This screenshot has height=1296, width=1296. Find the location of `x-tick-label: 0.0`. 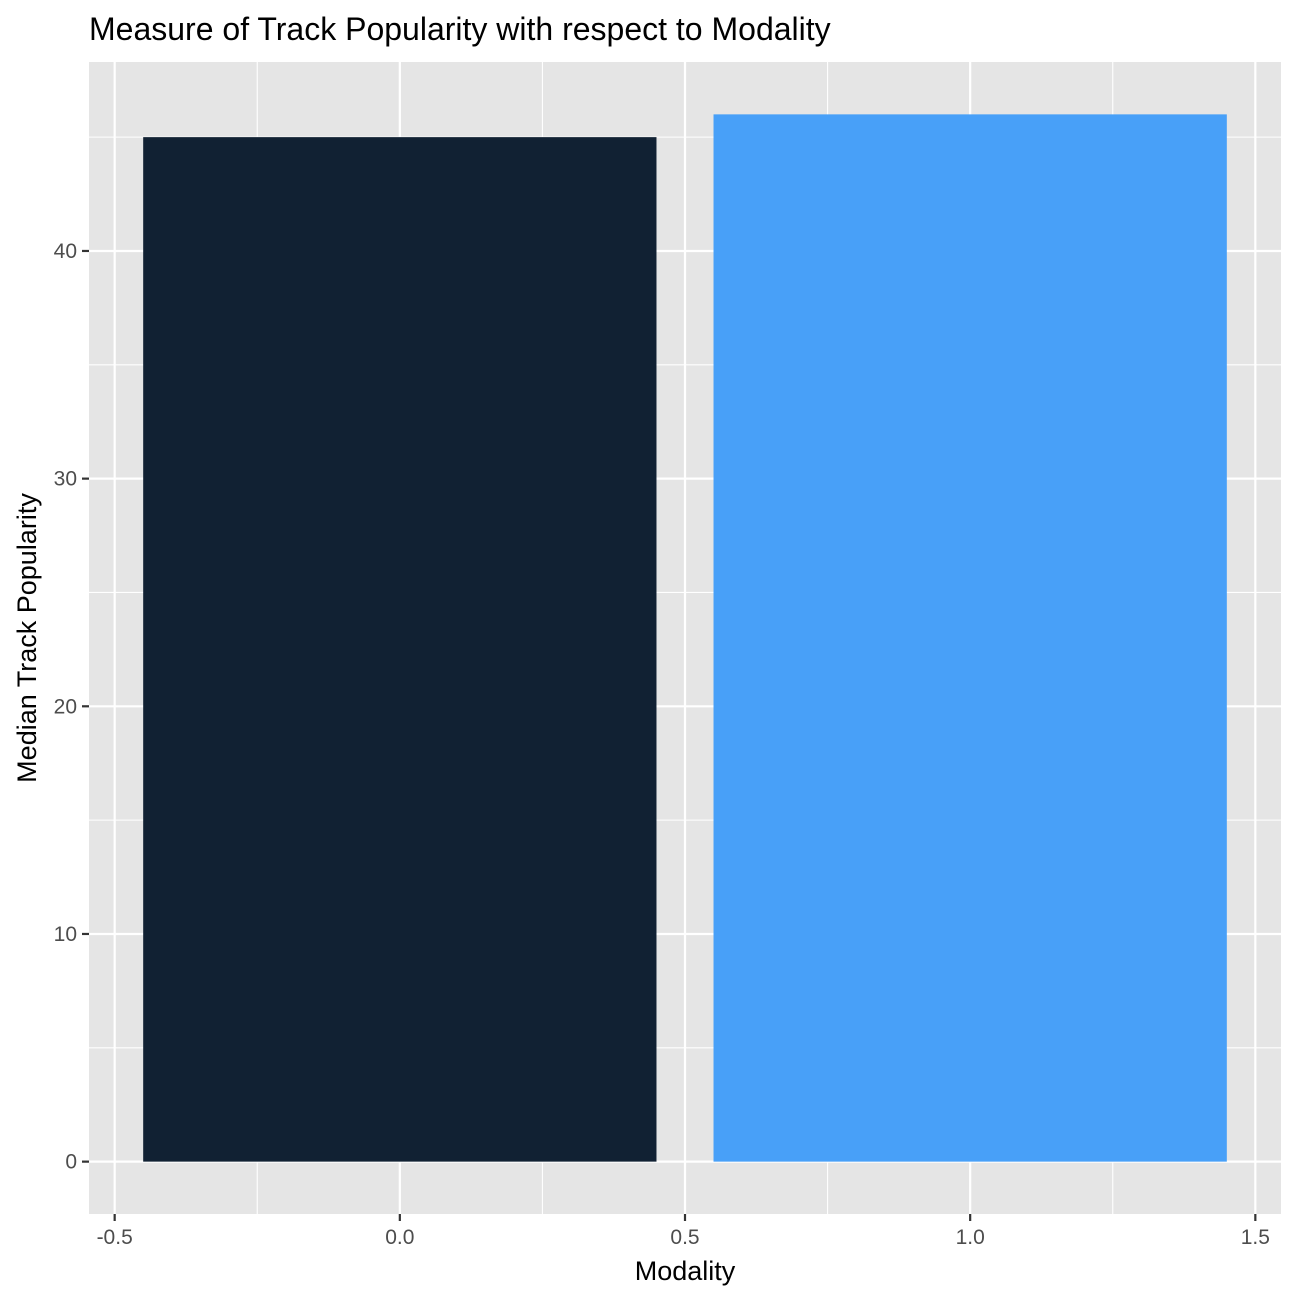

x-tick-label: 0.0 is located at coordinates (399, 1237).